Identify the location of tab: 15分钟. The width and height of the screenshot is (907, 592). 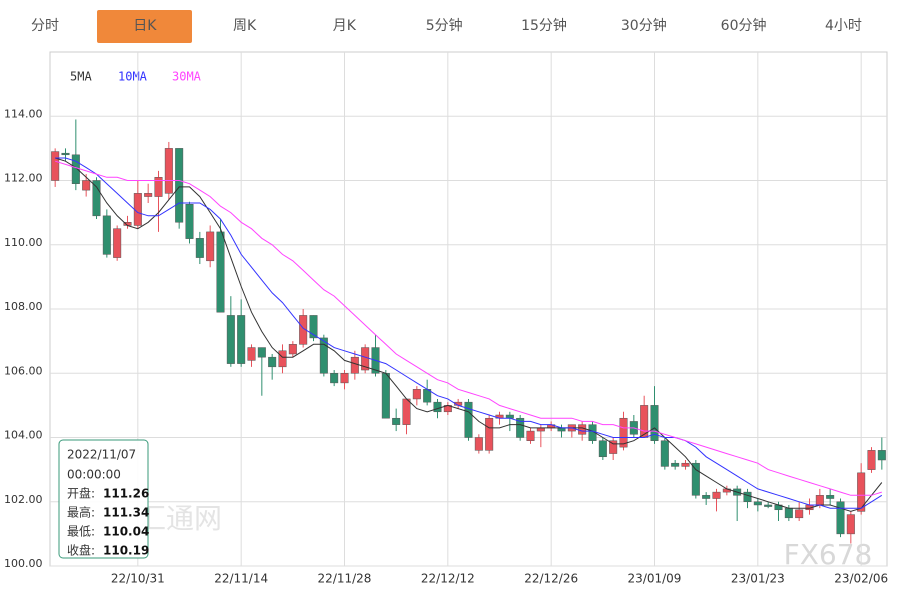
(544, 25).